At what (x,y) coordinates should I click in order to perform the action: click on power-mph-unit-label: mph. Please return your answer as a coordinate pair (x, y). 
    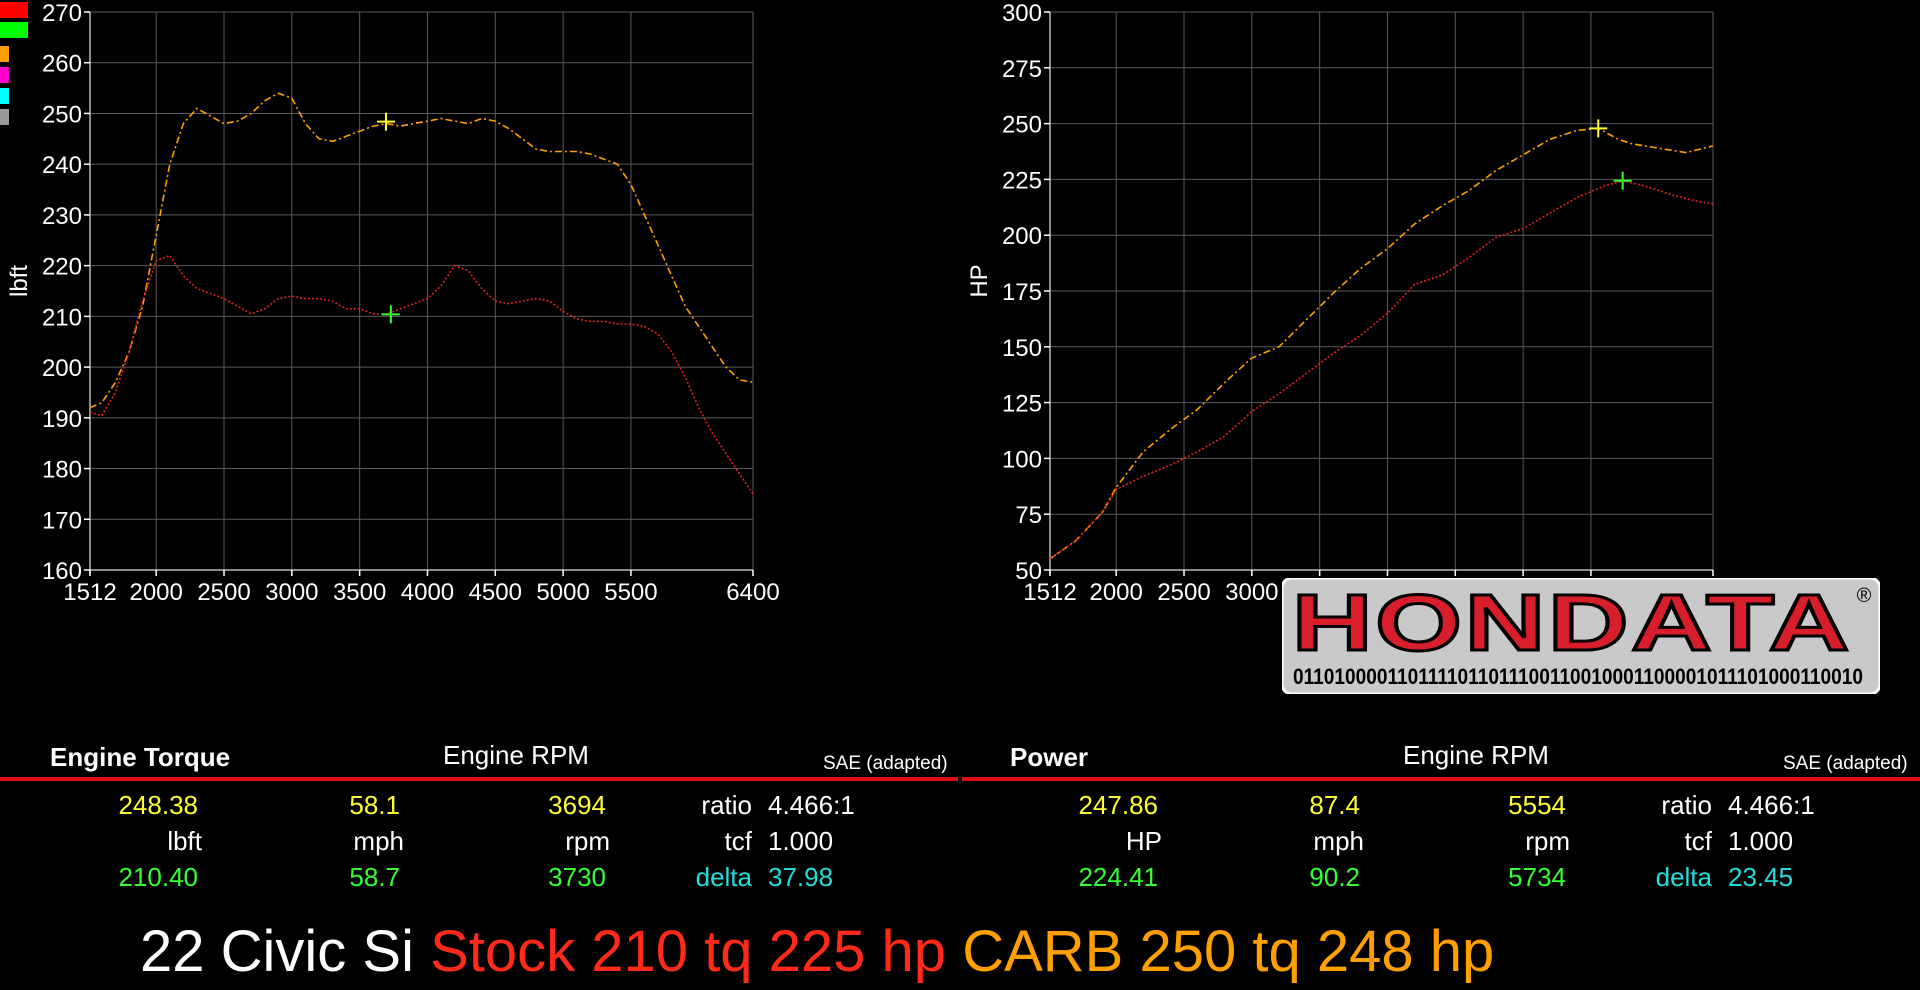
    Looking at the image, I should click on (1338, 841).